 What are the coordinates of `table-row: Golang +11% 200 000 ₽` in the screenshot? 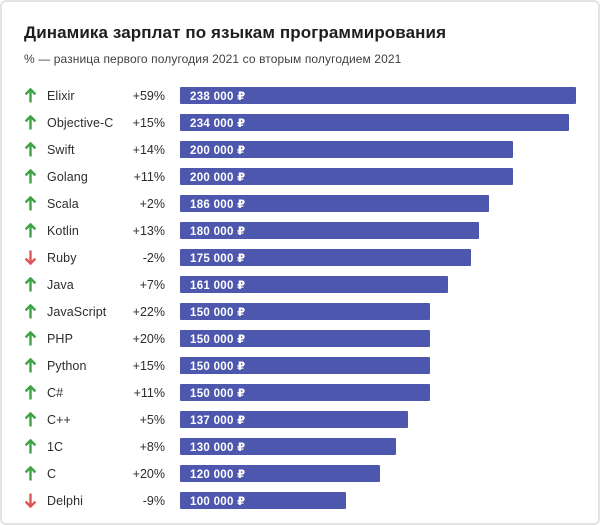 It's located at (300, 176).